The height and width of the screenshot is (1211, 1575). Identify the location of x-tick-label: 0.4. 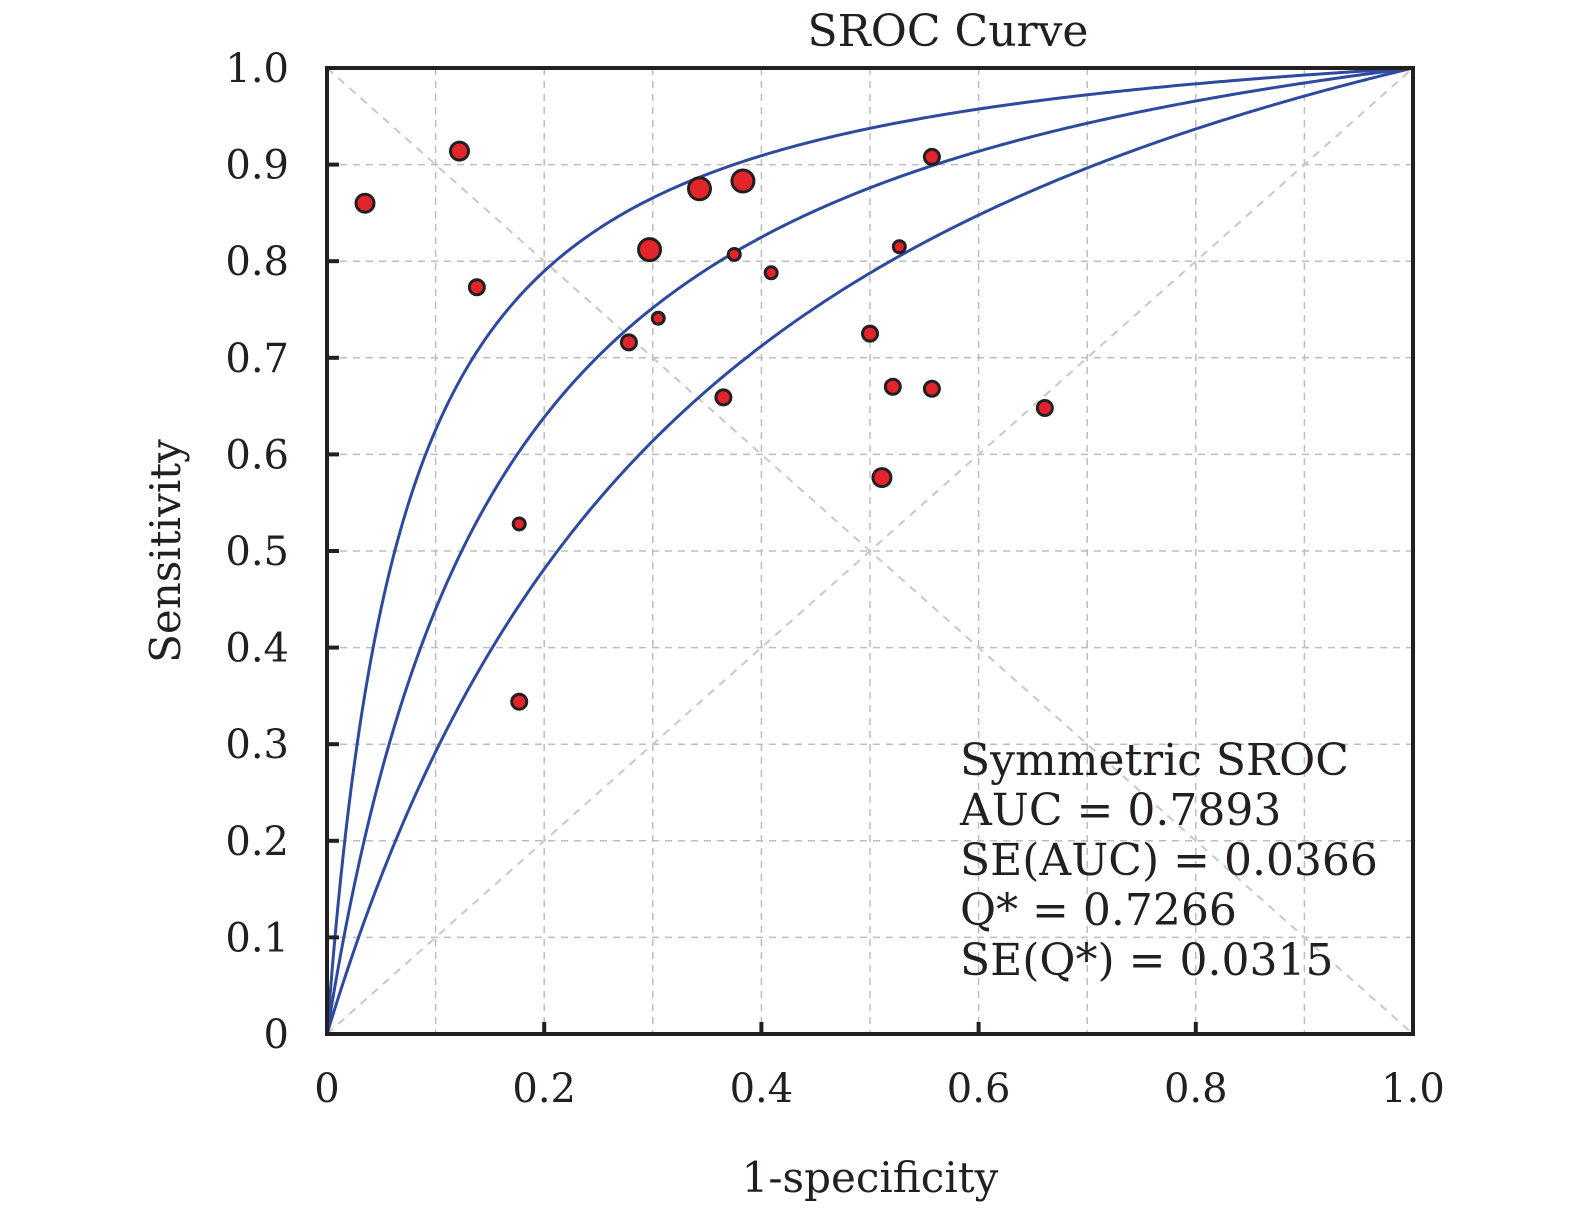
(762, 1089).